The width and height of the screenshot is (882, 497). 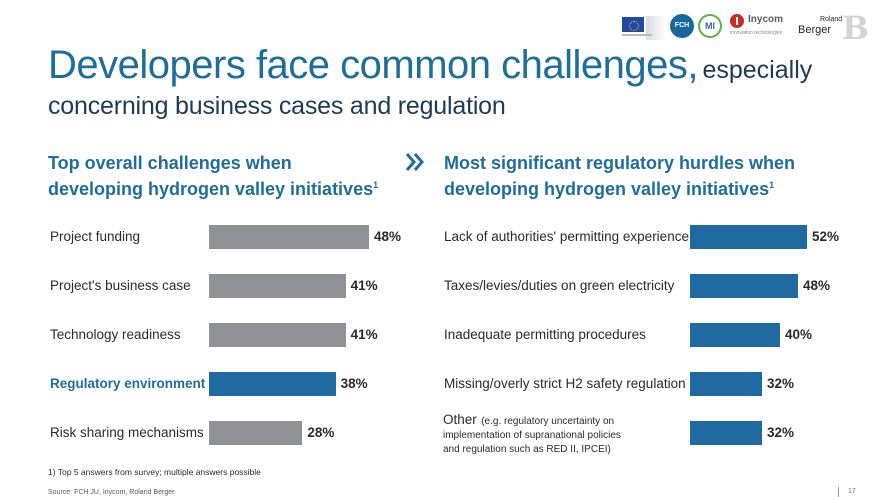 I want to click on right-bar-label-other-note-1: (e.g. regulatory uncertainty on, so click(x=548, y=421).